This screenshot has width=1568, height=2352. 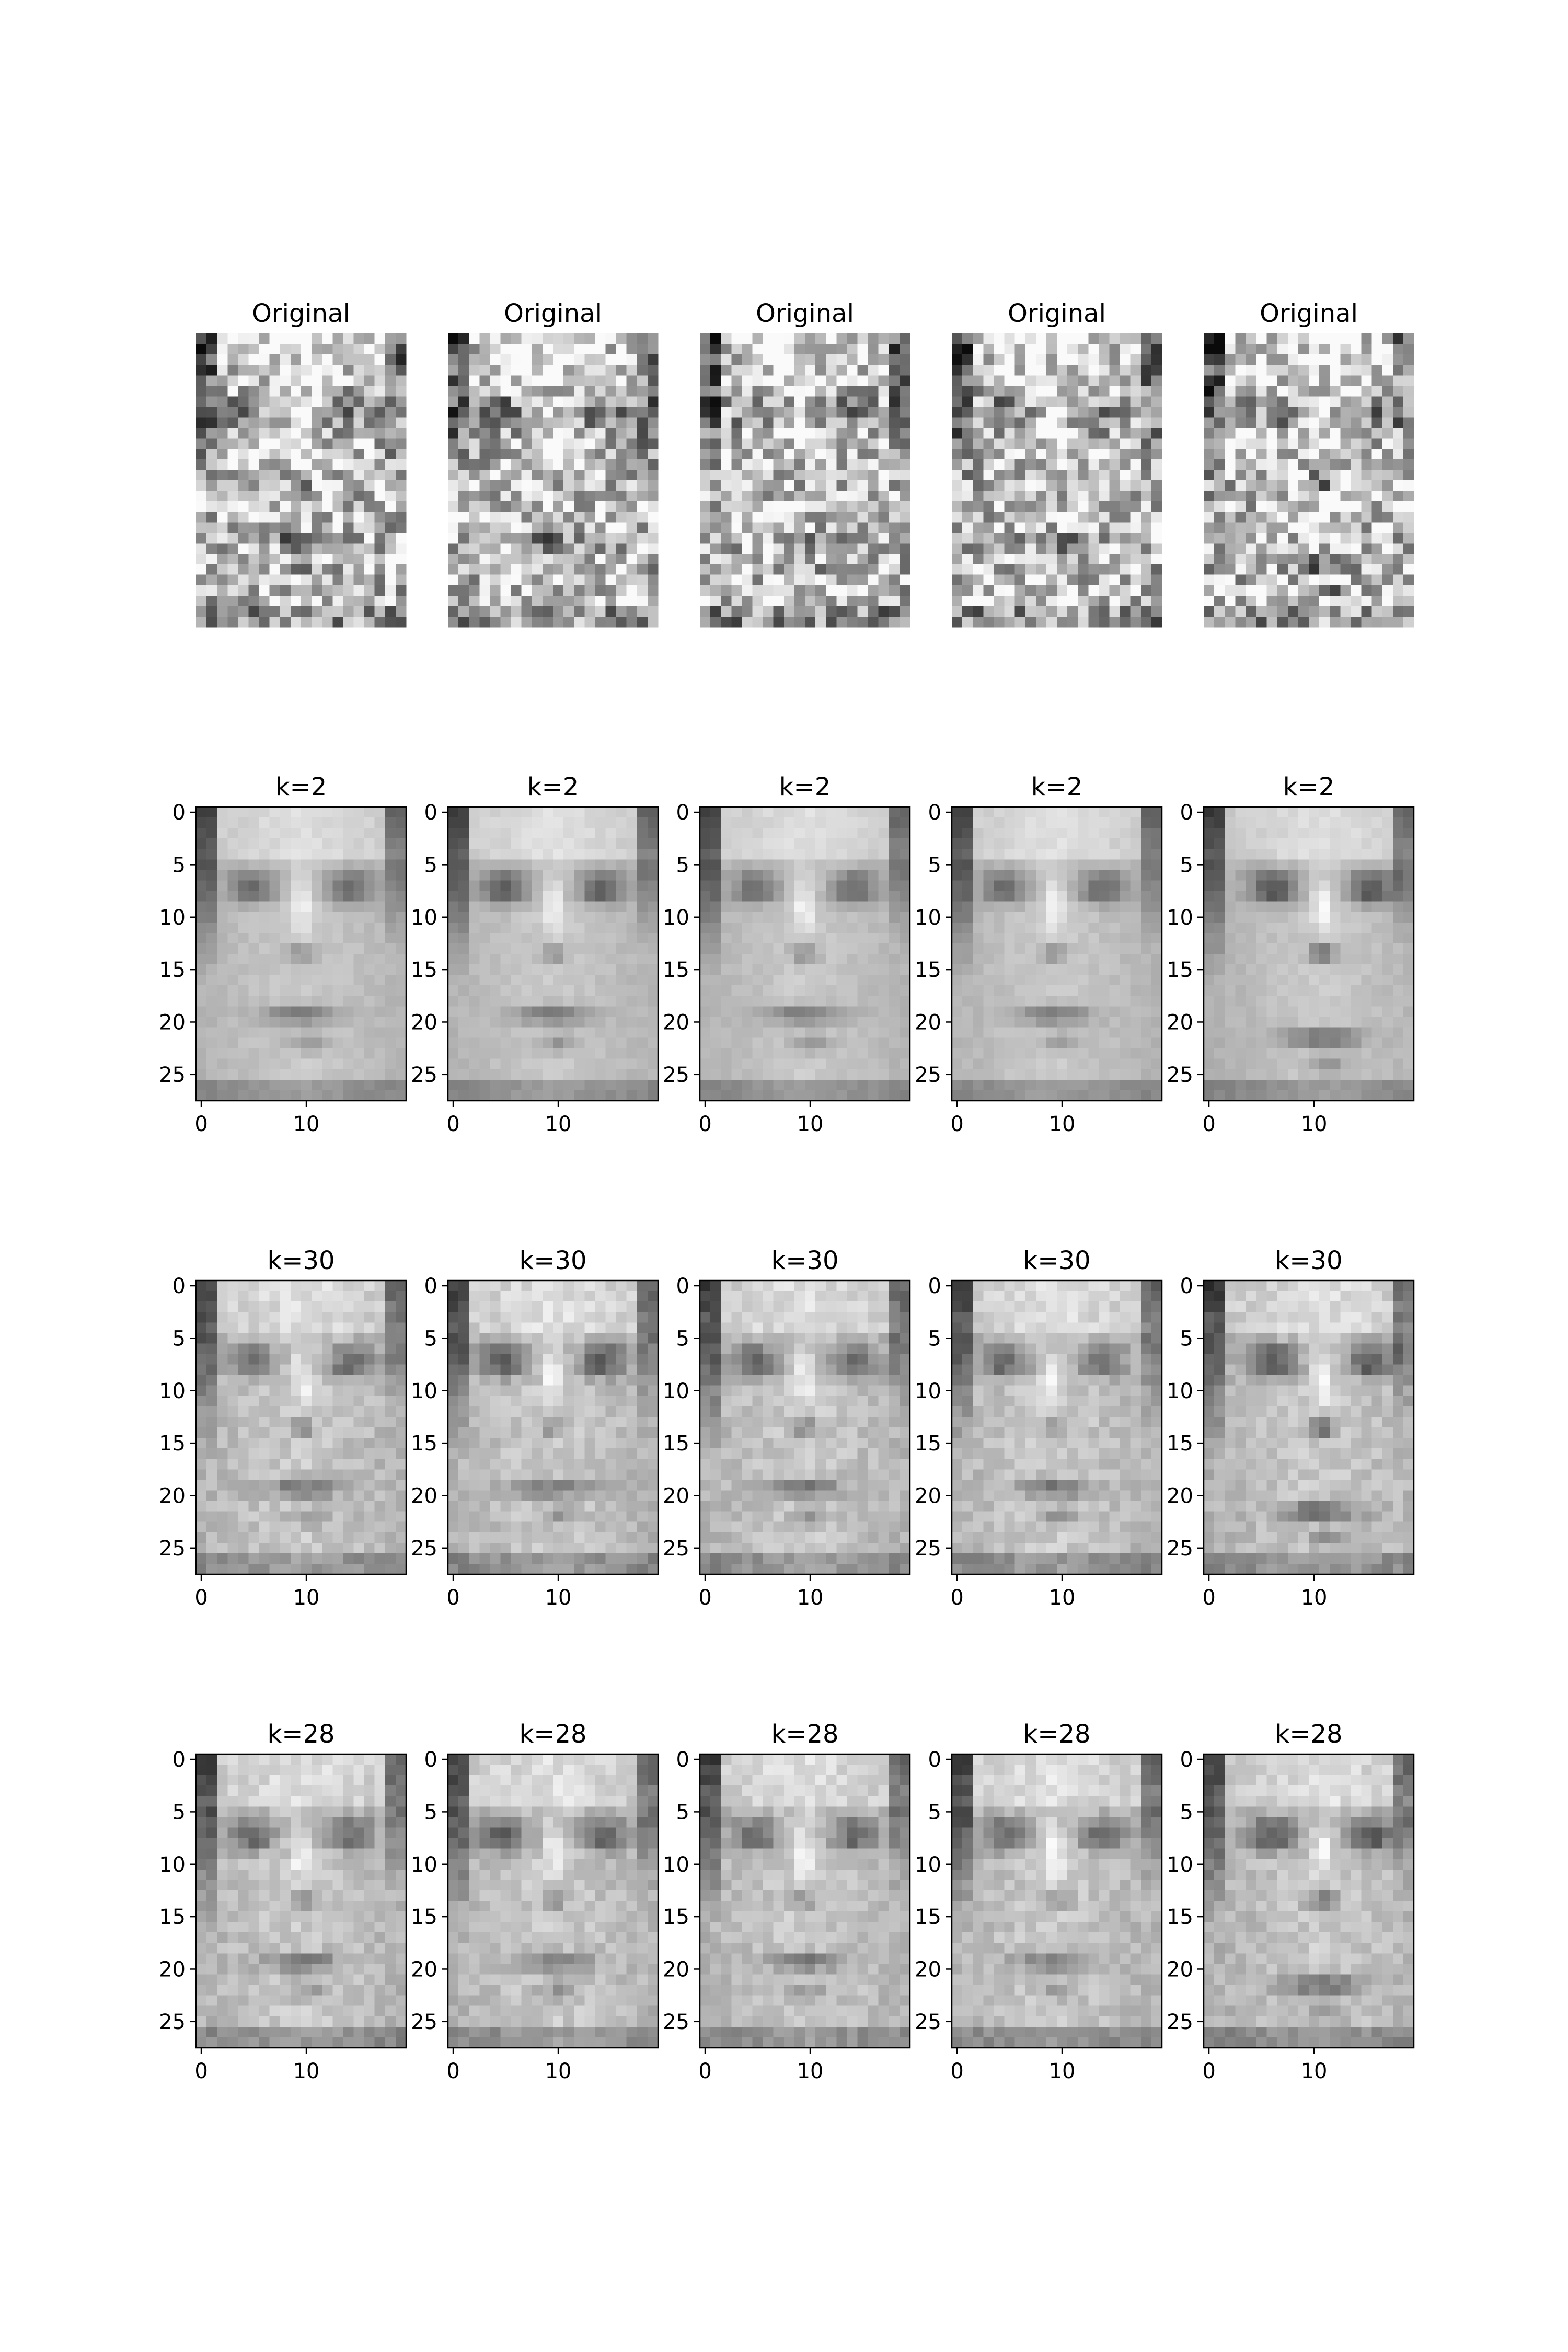 I want to click on panel-1-1: k=2 0 5 10 15 20 25 0 10, so click(x=535, y=954).